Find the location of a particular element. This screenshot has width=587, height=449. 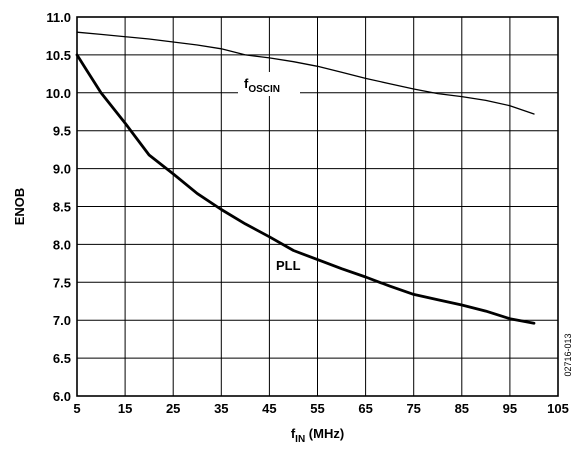

x-axis-title-subscript: IN is located at coordinates (300, 439).